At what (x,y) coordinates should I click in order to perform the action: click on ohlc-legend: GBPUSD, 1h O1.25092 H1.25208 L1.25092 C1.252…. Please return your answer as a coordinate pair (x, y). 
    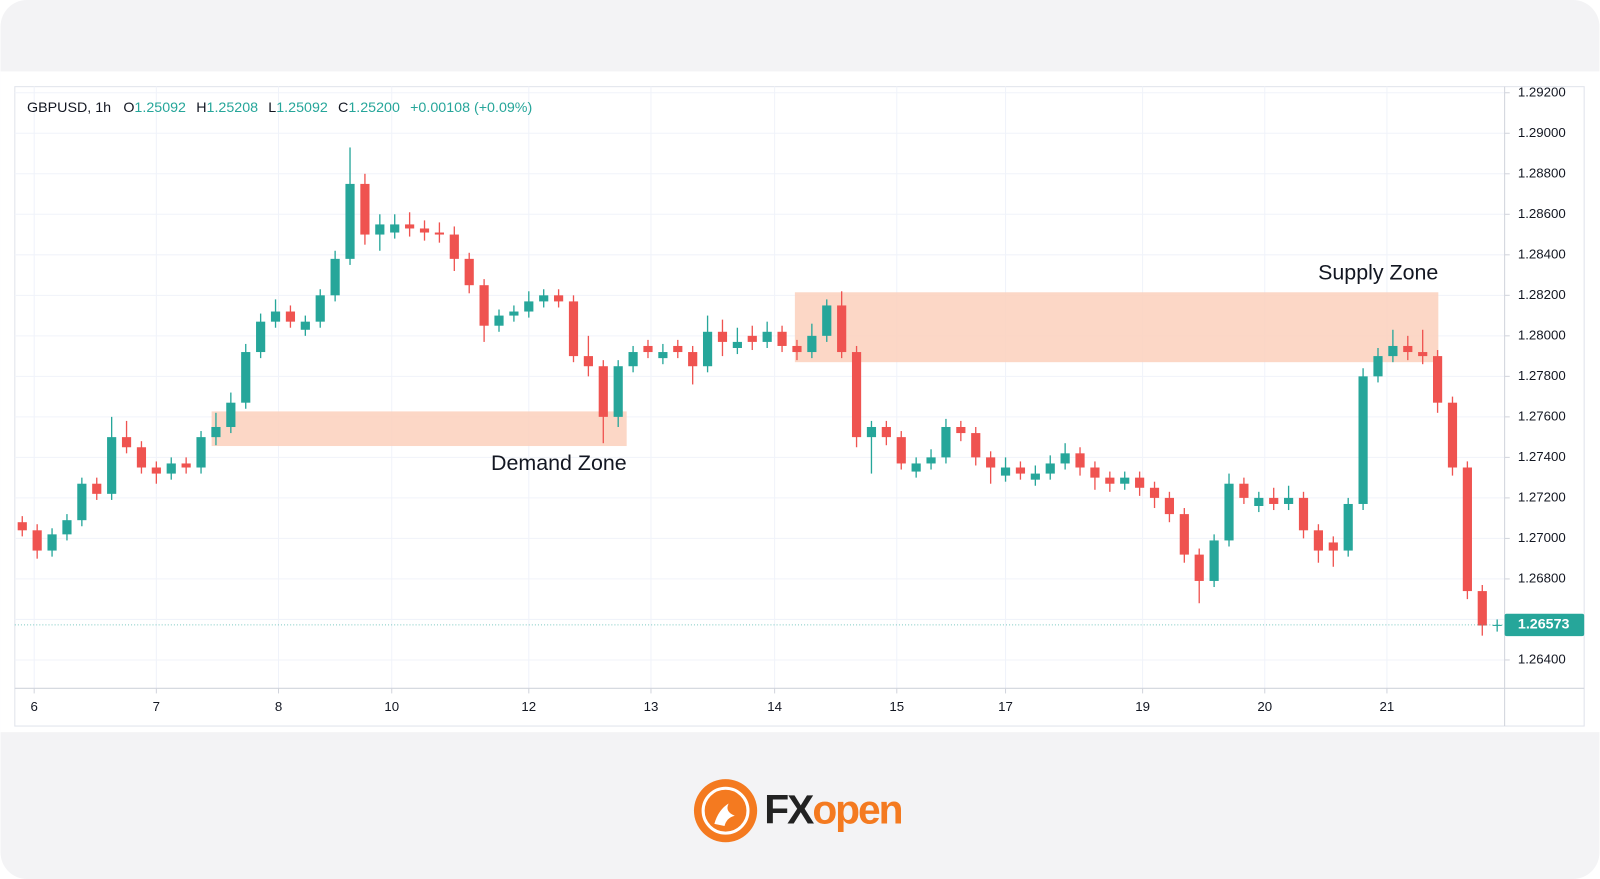
    Looking at the image, I should click on (279, 108).